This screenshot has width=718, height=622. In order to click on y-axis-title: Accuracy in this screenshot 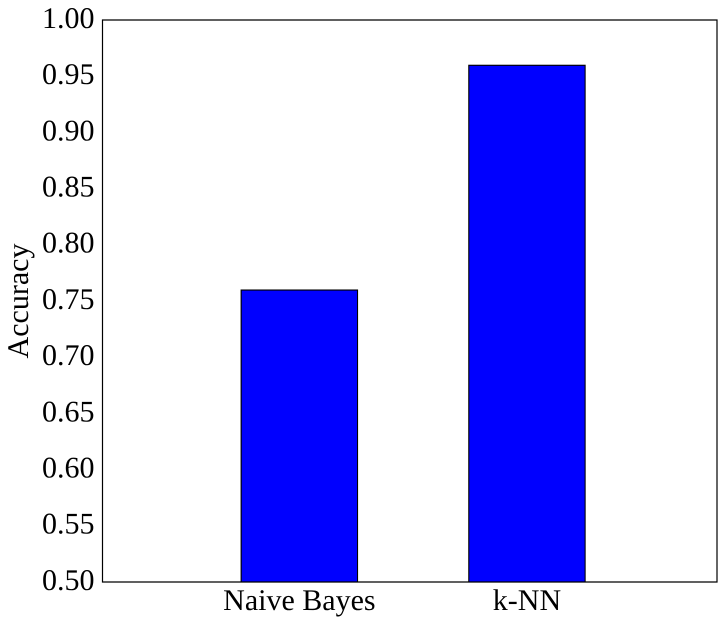, I will do `click(18, 301)`.